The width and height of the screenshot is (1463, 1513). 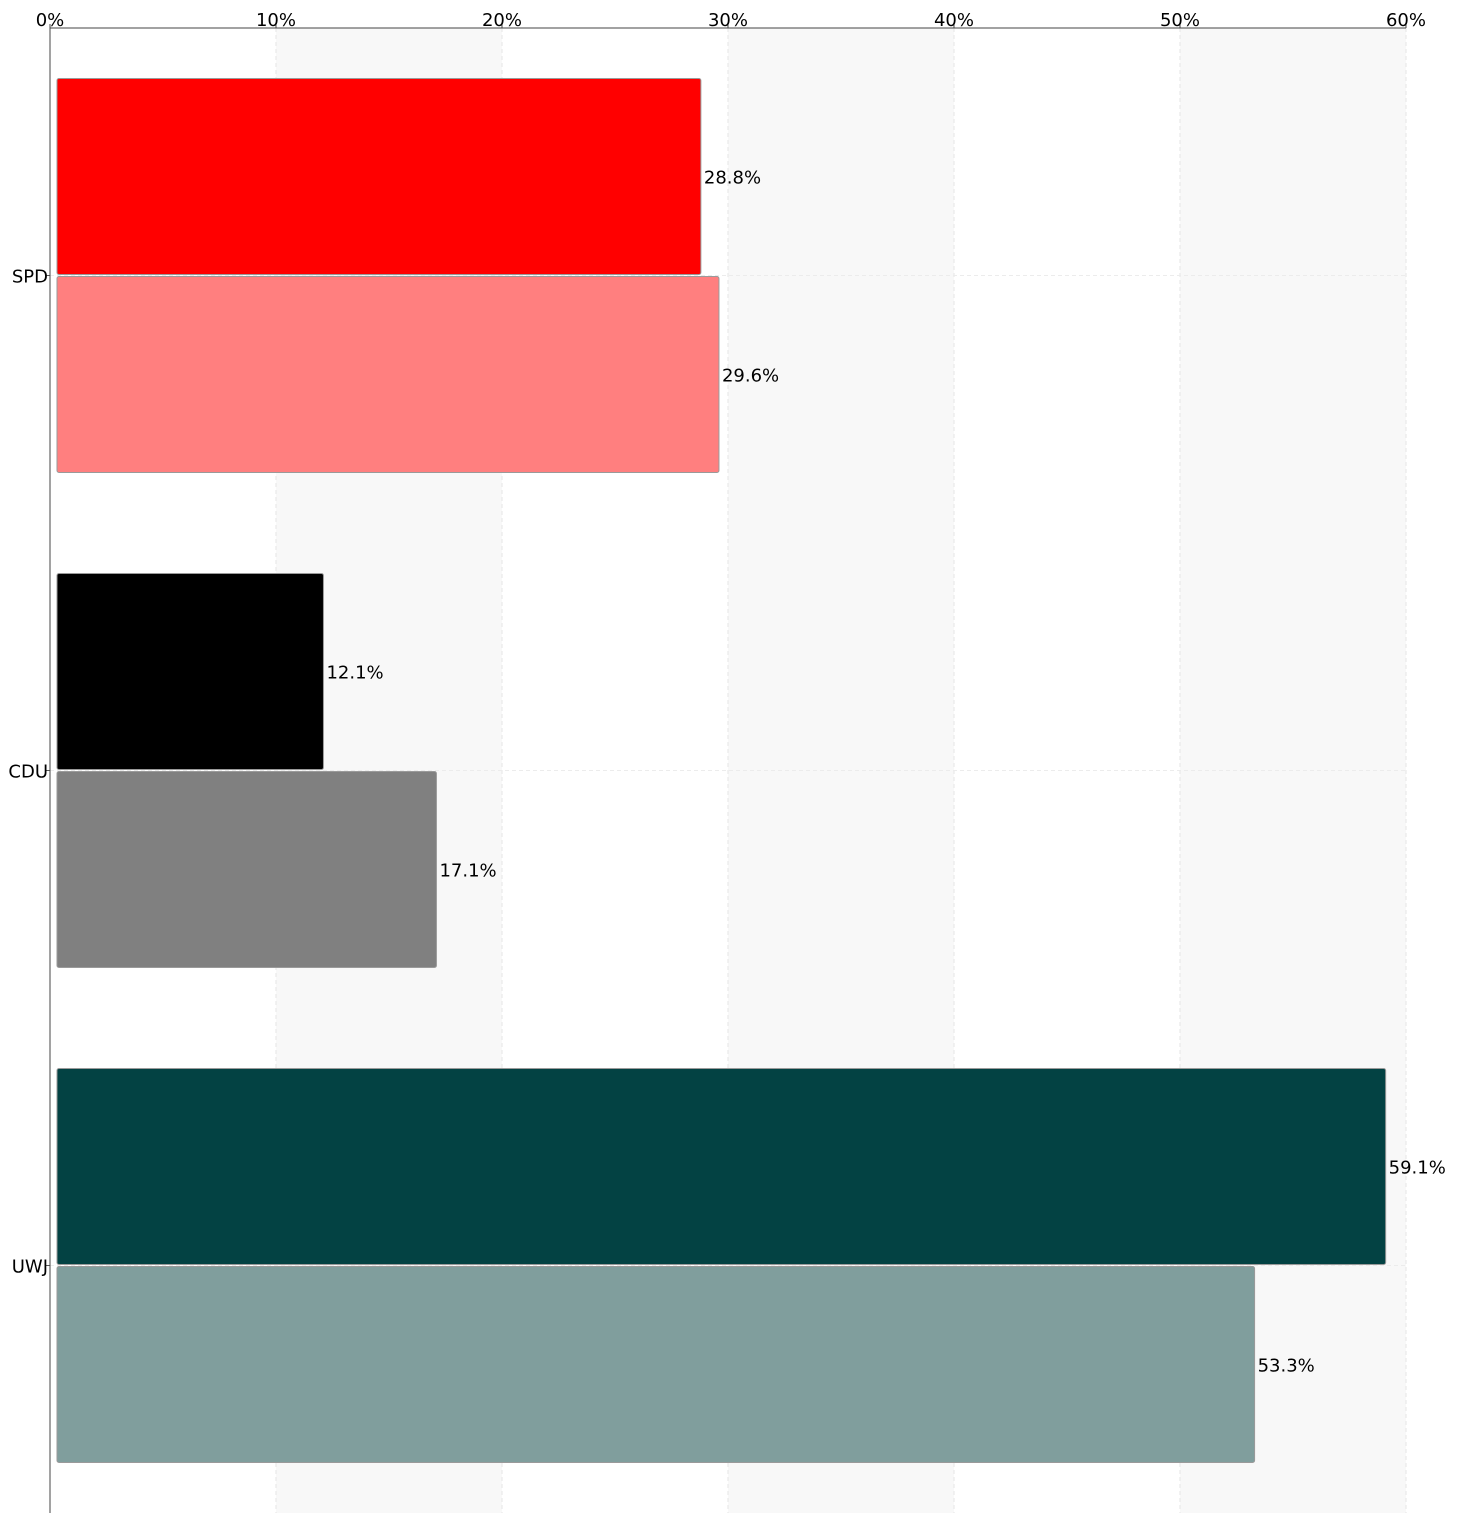 What do you see at coordinates (30, 1267) in the screenshot?
I see `category-label-uwj: UWJ` at bounding box center [30, 1267].